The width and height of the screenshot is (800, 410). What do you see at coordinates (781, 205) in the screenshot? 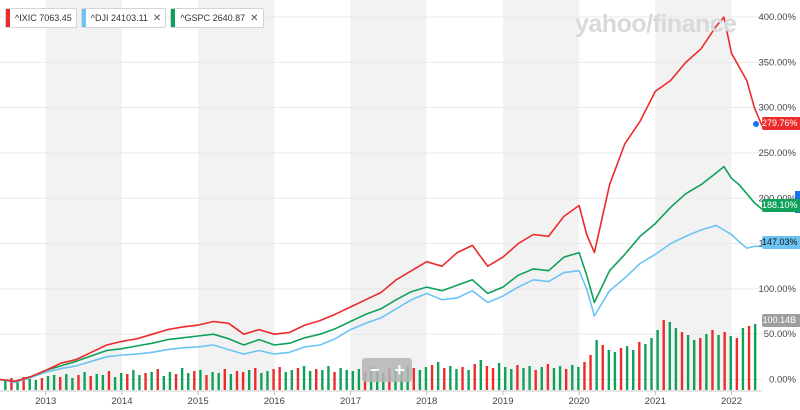
I see `gspc-value-flag: 188.10%` at bounding box center [781, 205].